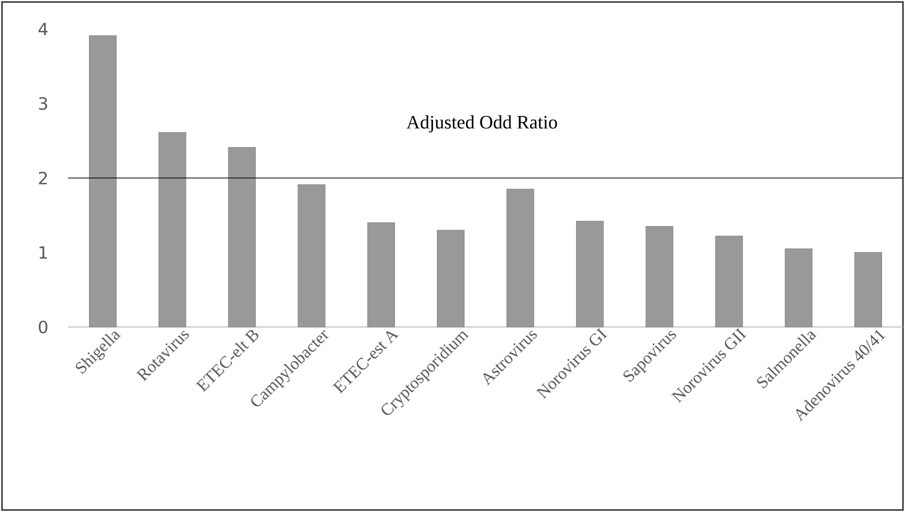 The image size is (905, 512). Describe the element at coordinates (481, 123) in the screenshot. I see `ref-line-label: Adjusted Odd Ratio` at that location.